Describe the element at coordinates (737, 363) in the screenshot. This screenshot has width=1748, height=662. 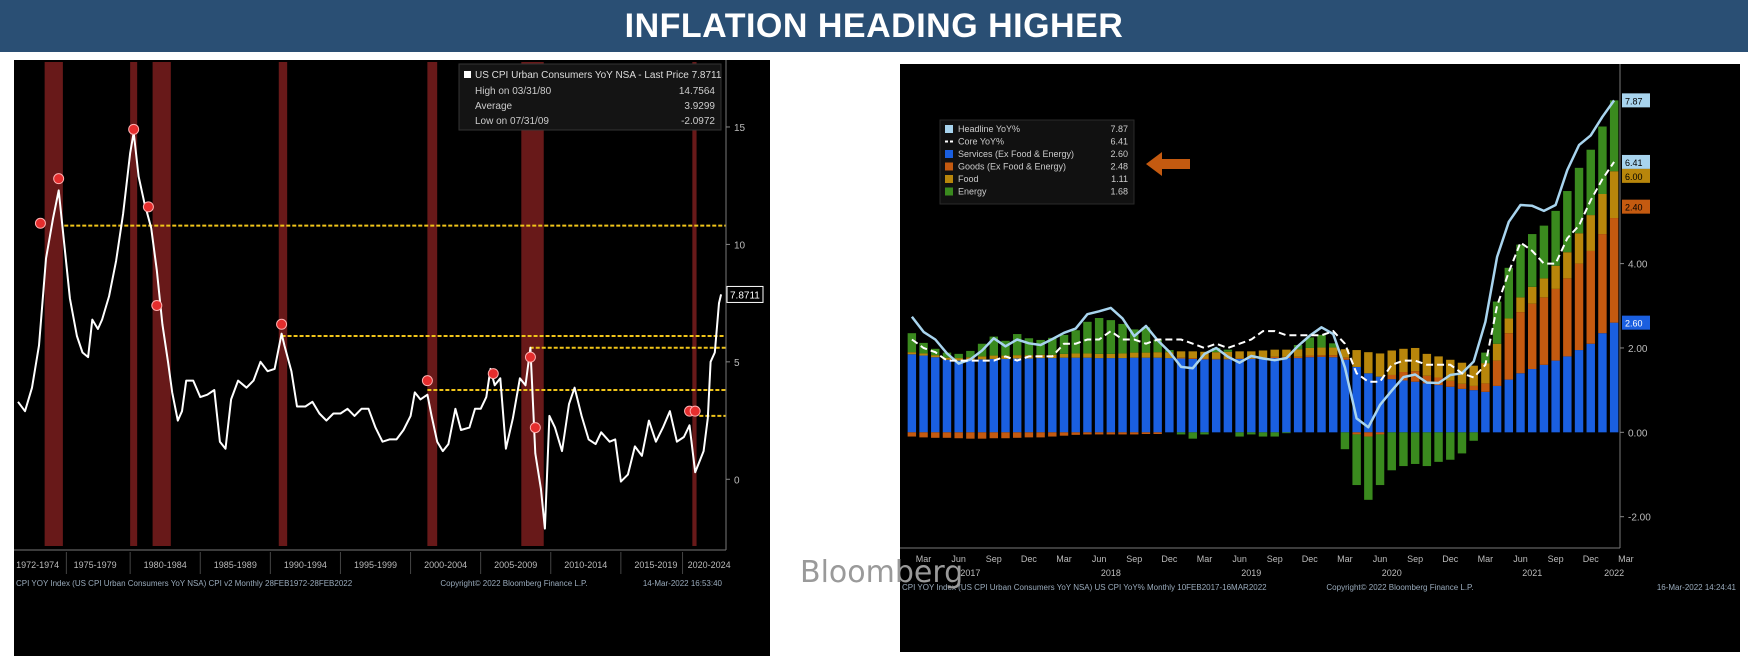
I see `y-tick-label: 5` at that location.